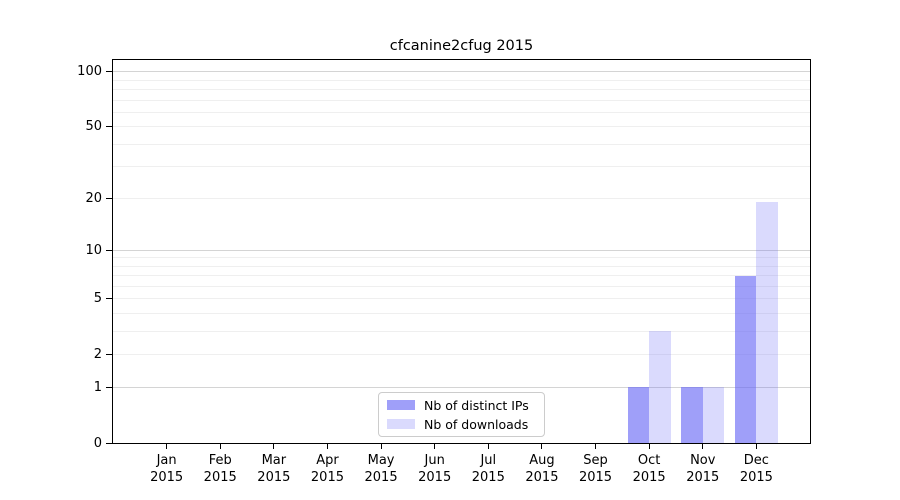 Image resolution: width=900 pixels, height=500 pixels. I want to click on chart-title: cfcanine2cfug 2015, so click(461, 46).